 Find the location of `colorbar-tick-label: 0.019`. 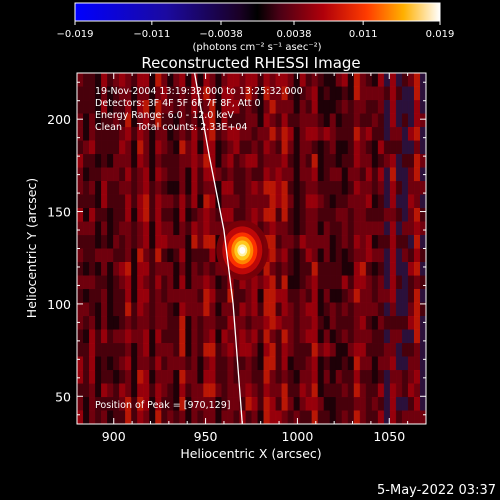

colorbar-tick-label: 0.019 is located at coordinates (440, 34).